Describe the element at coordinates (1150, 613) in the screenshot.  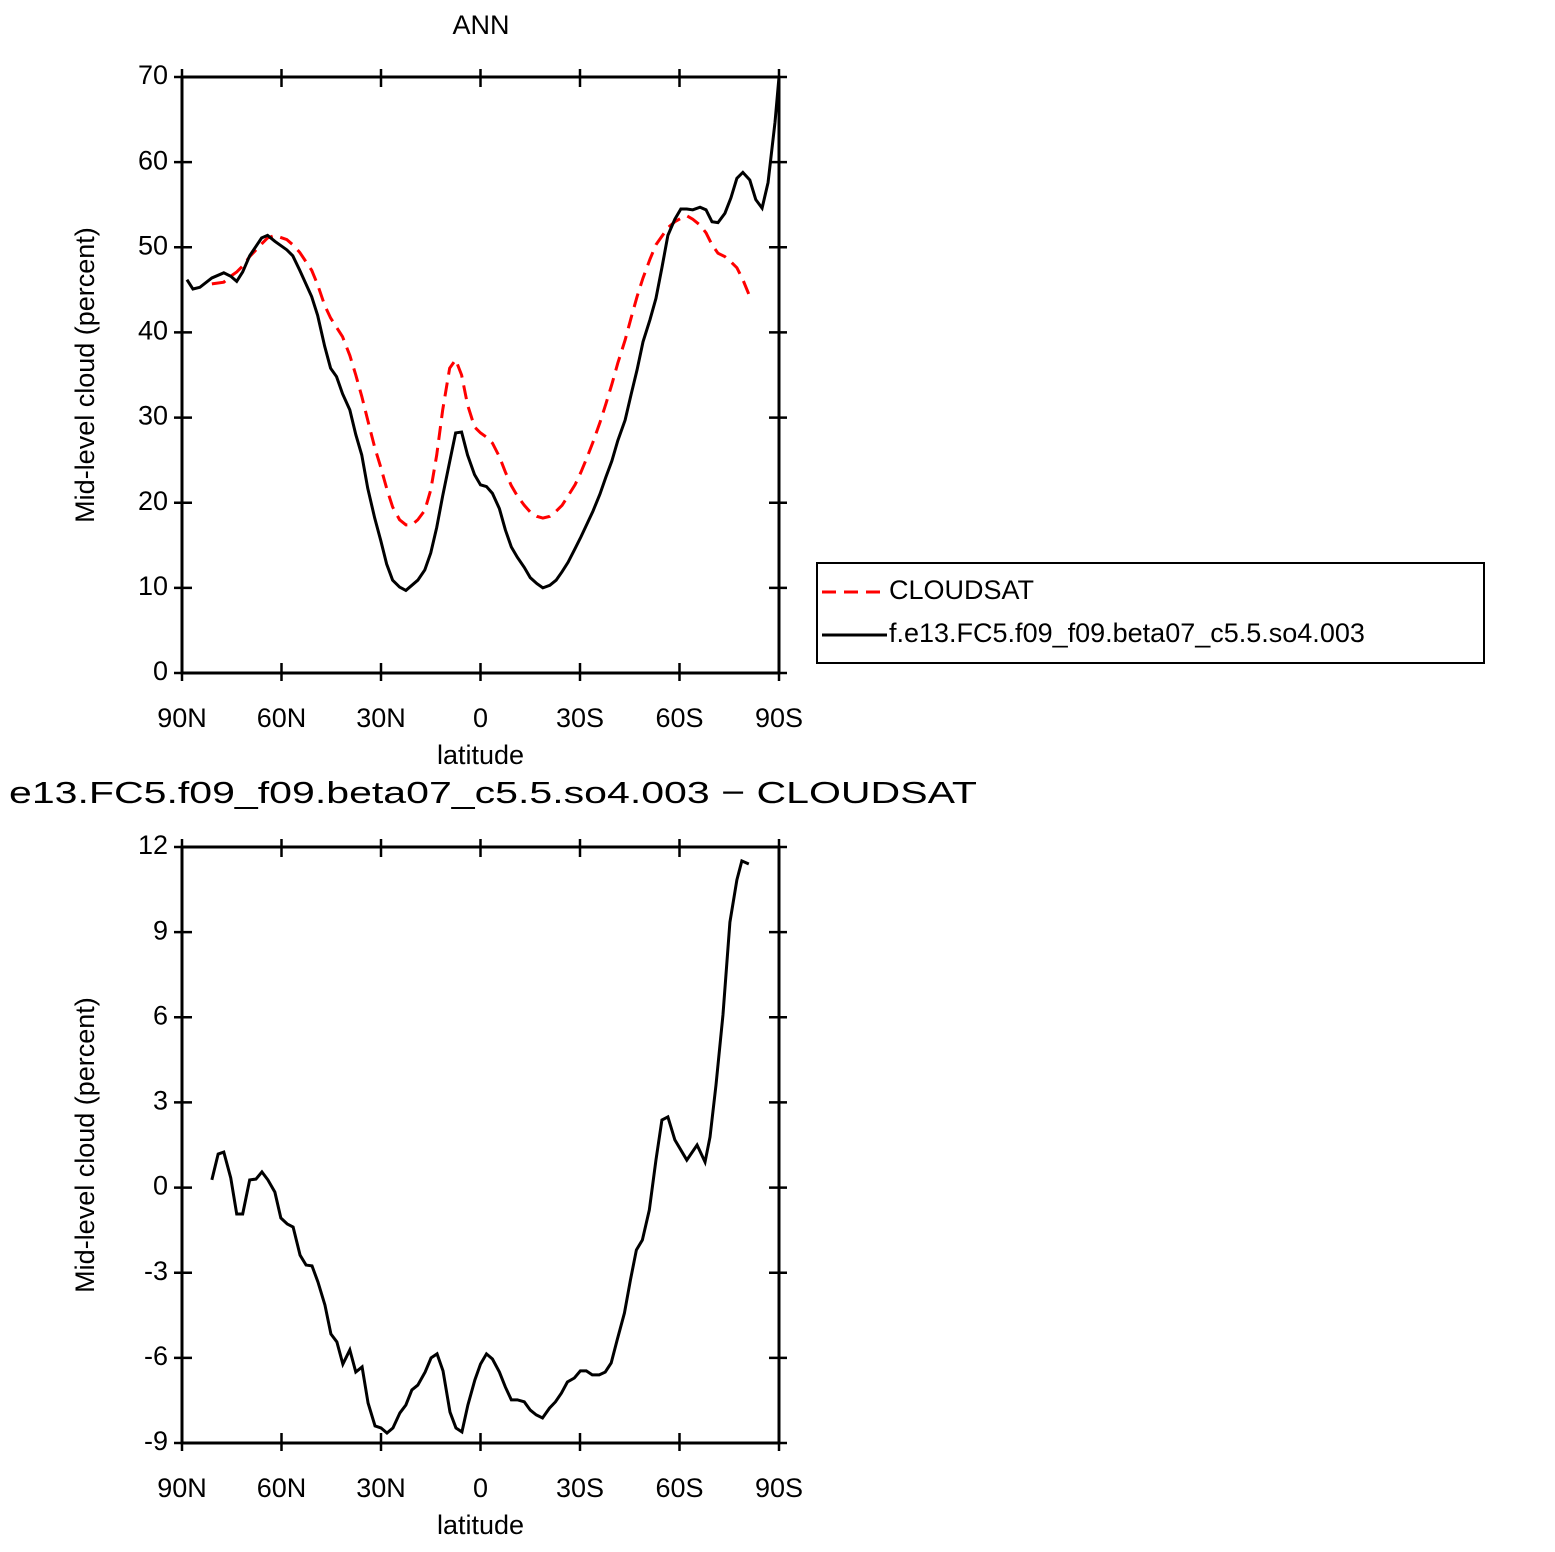
I see `legend-box` at that location.